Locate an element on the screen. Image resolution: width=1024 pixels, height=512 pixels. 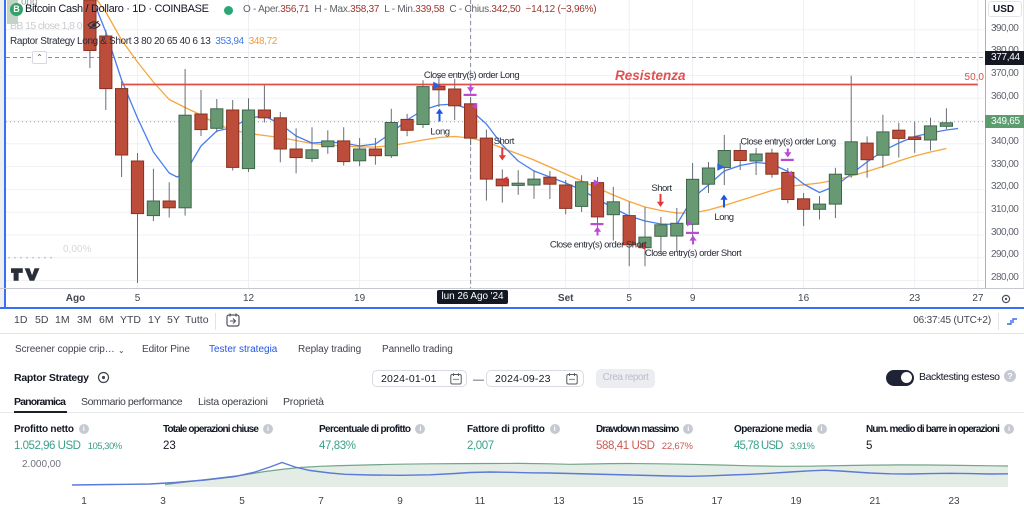
svg-text: 0,00% is located at coordinates (77, 249).